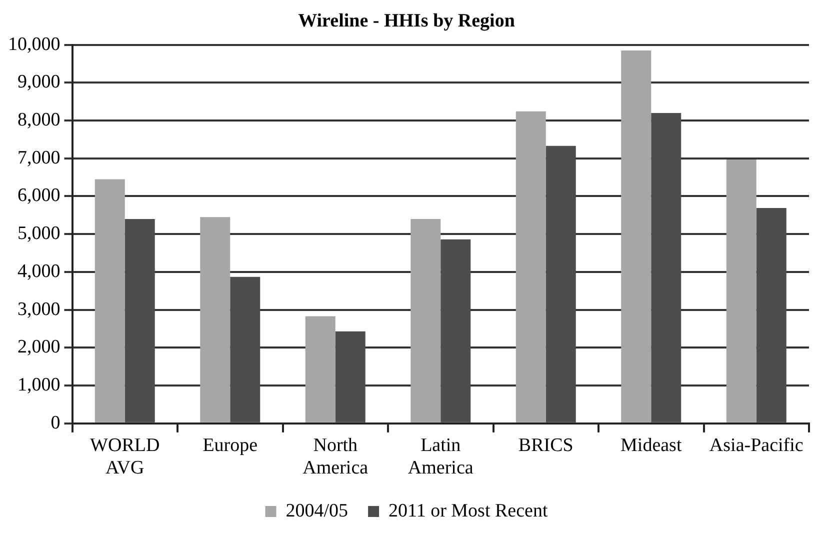 This screenshot has width=821, height=535. I want to click on x-tick-label: Europe, so click(230, 445).